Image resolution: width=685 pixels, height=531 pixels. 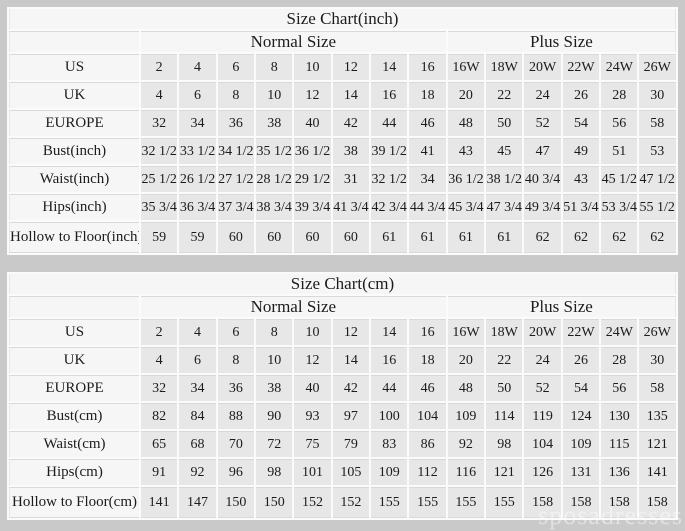 I want to click on size-value-cell: 98, so click(x=274, y=472).